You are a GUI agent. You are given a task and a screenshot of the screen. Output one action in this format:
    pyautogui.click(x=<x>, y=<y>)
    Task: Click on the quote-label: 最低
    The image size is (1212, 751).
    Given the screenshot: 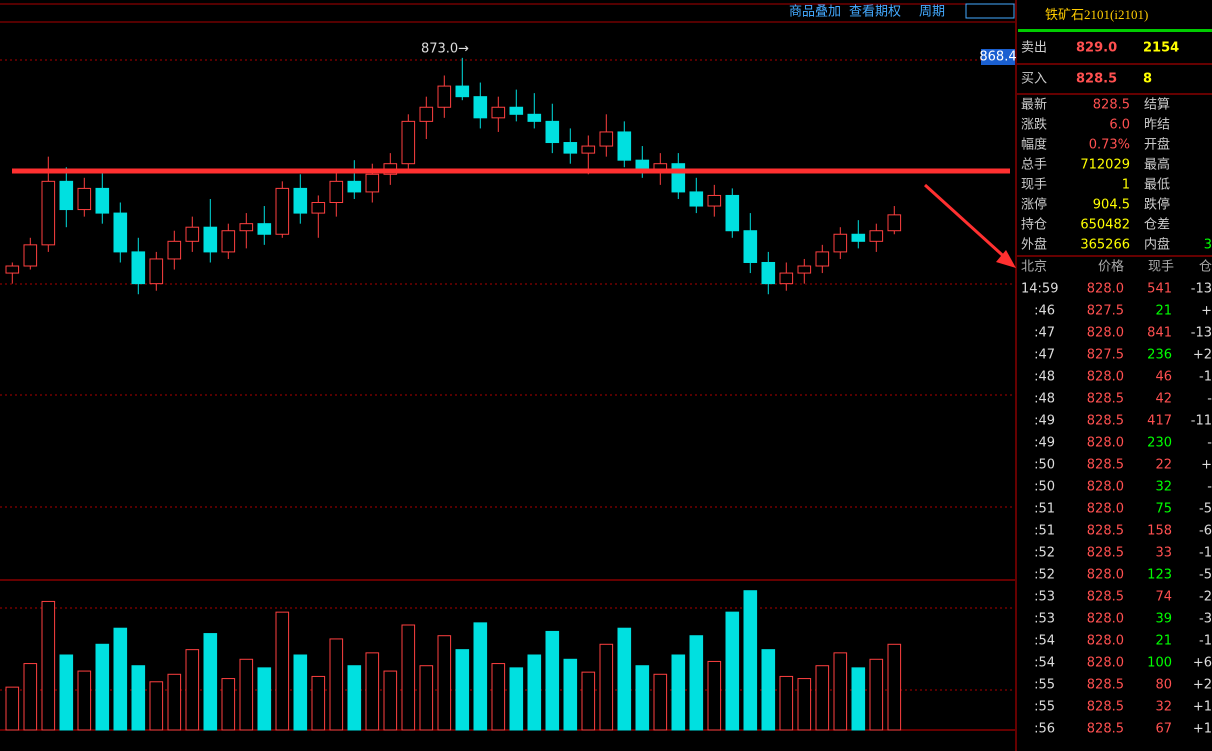 What is the action you would take?
    pyautogui.click(x=1157, y=185)
    